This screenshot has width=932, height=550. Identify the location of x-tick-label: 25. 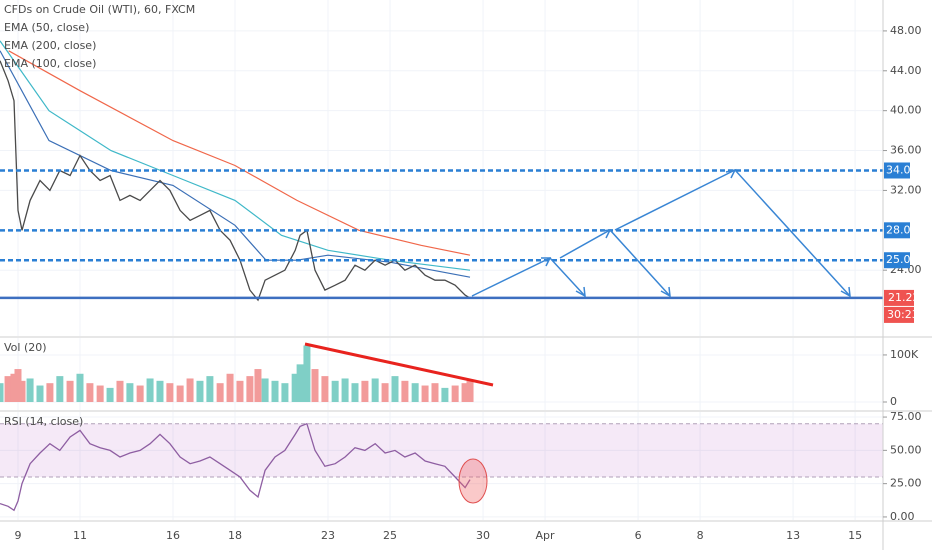
(390, 535).